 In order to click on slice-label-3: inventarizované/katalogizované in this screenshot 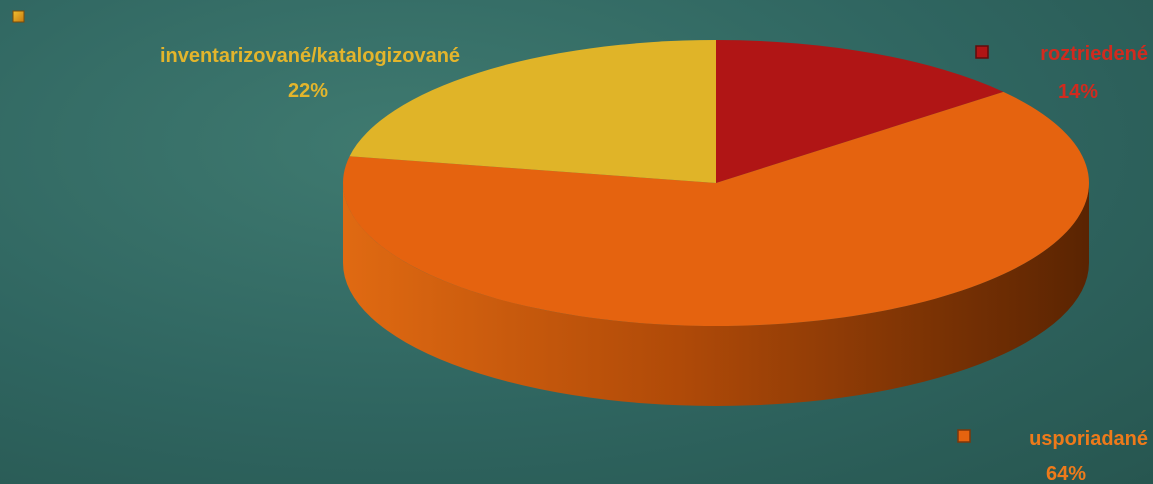, I will do `click(310, 56)`.